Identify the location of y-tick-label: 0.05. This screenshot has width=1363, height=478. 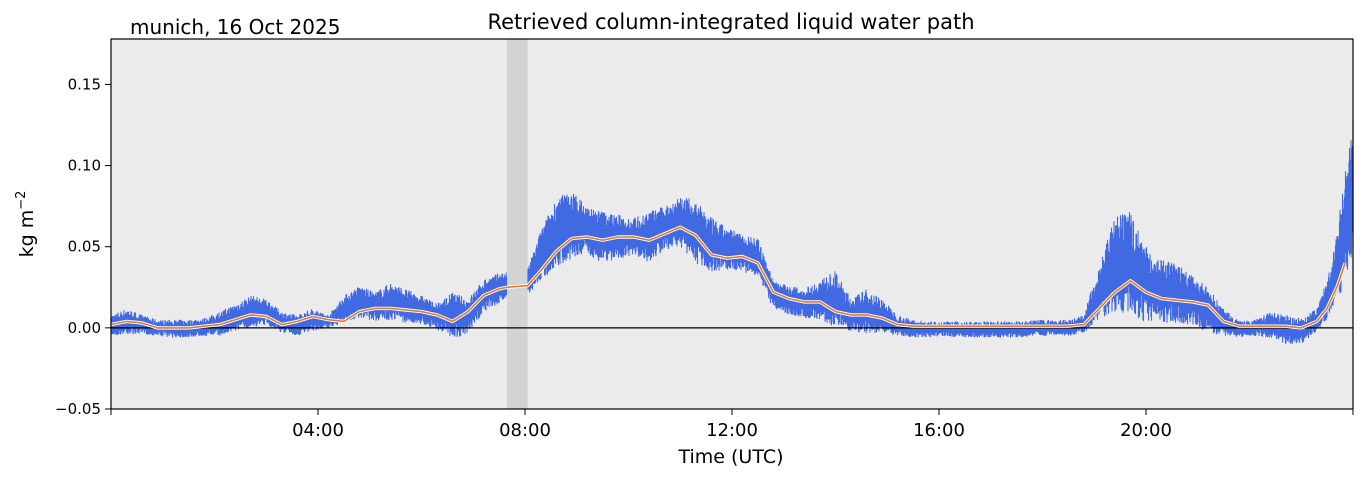
(84, 247).